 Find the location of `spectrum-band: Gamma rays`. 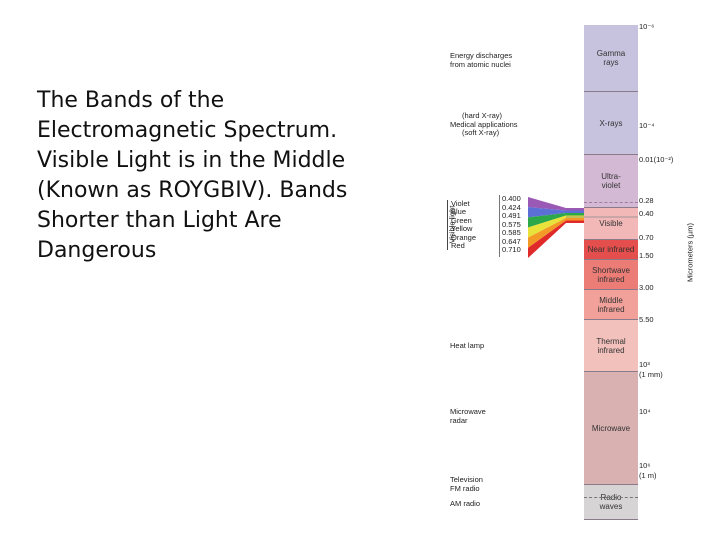

spectrum-band: Gamma rays is located at coordinates (611, 58).